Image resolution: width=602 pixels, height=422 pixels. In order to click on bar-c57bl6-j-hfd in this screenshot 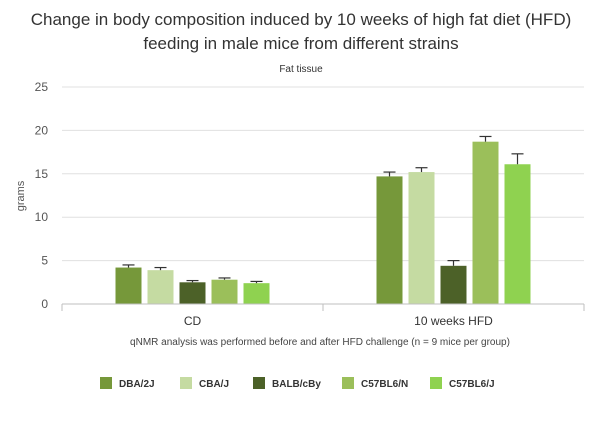, I will do `click(517, 234)`.